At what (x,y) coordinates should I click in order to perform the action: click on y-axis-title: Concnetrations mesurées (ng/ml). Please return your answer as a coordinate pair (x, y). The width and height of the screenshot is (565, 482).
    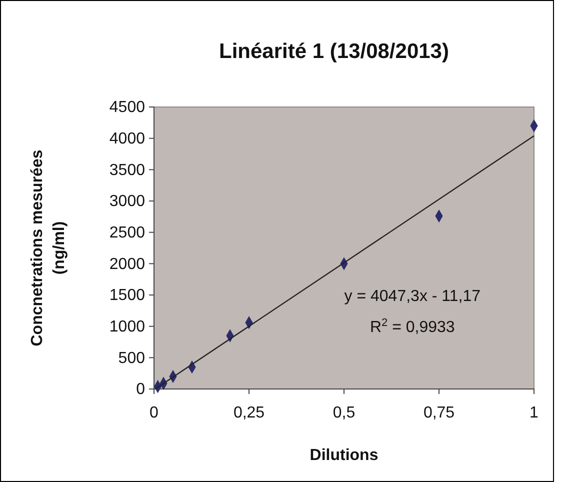
    Looking at the image, I should click on (48, 248).